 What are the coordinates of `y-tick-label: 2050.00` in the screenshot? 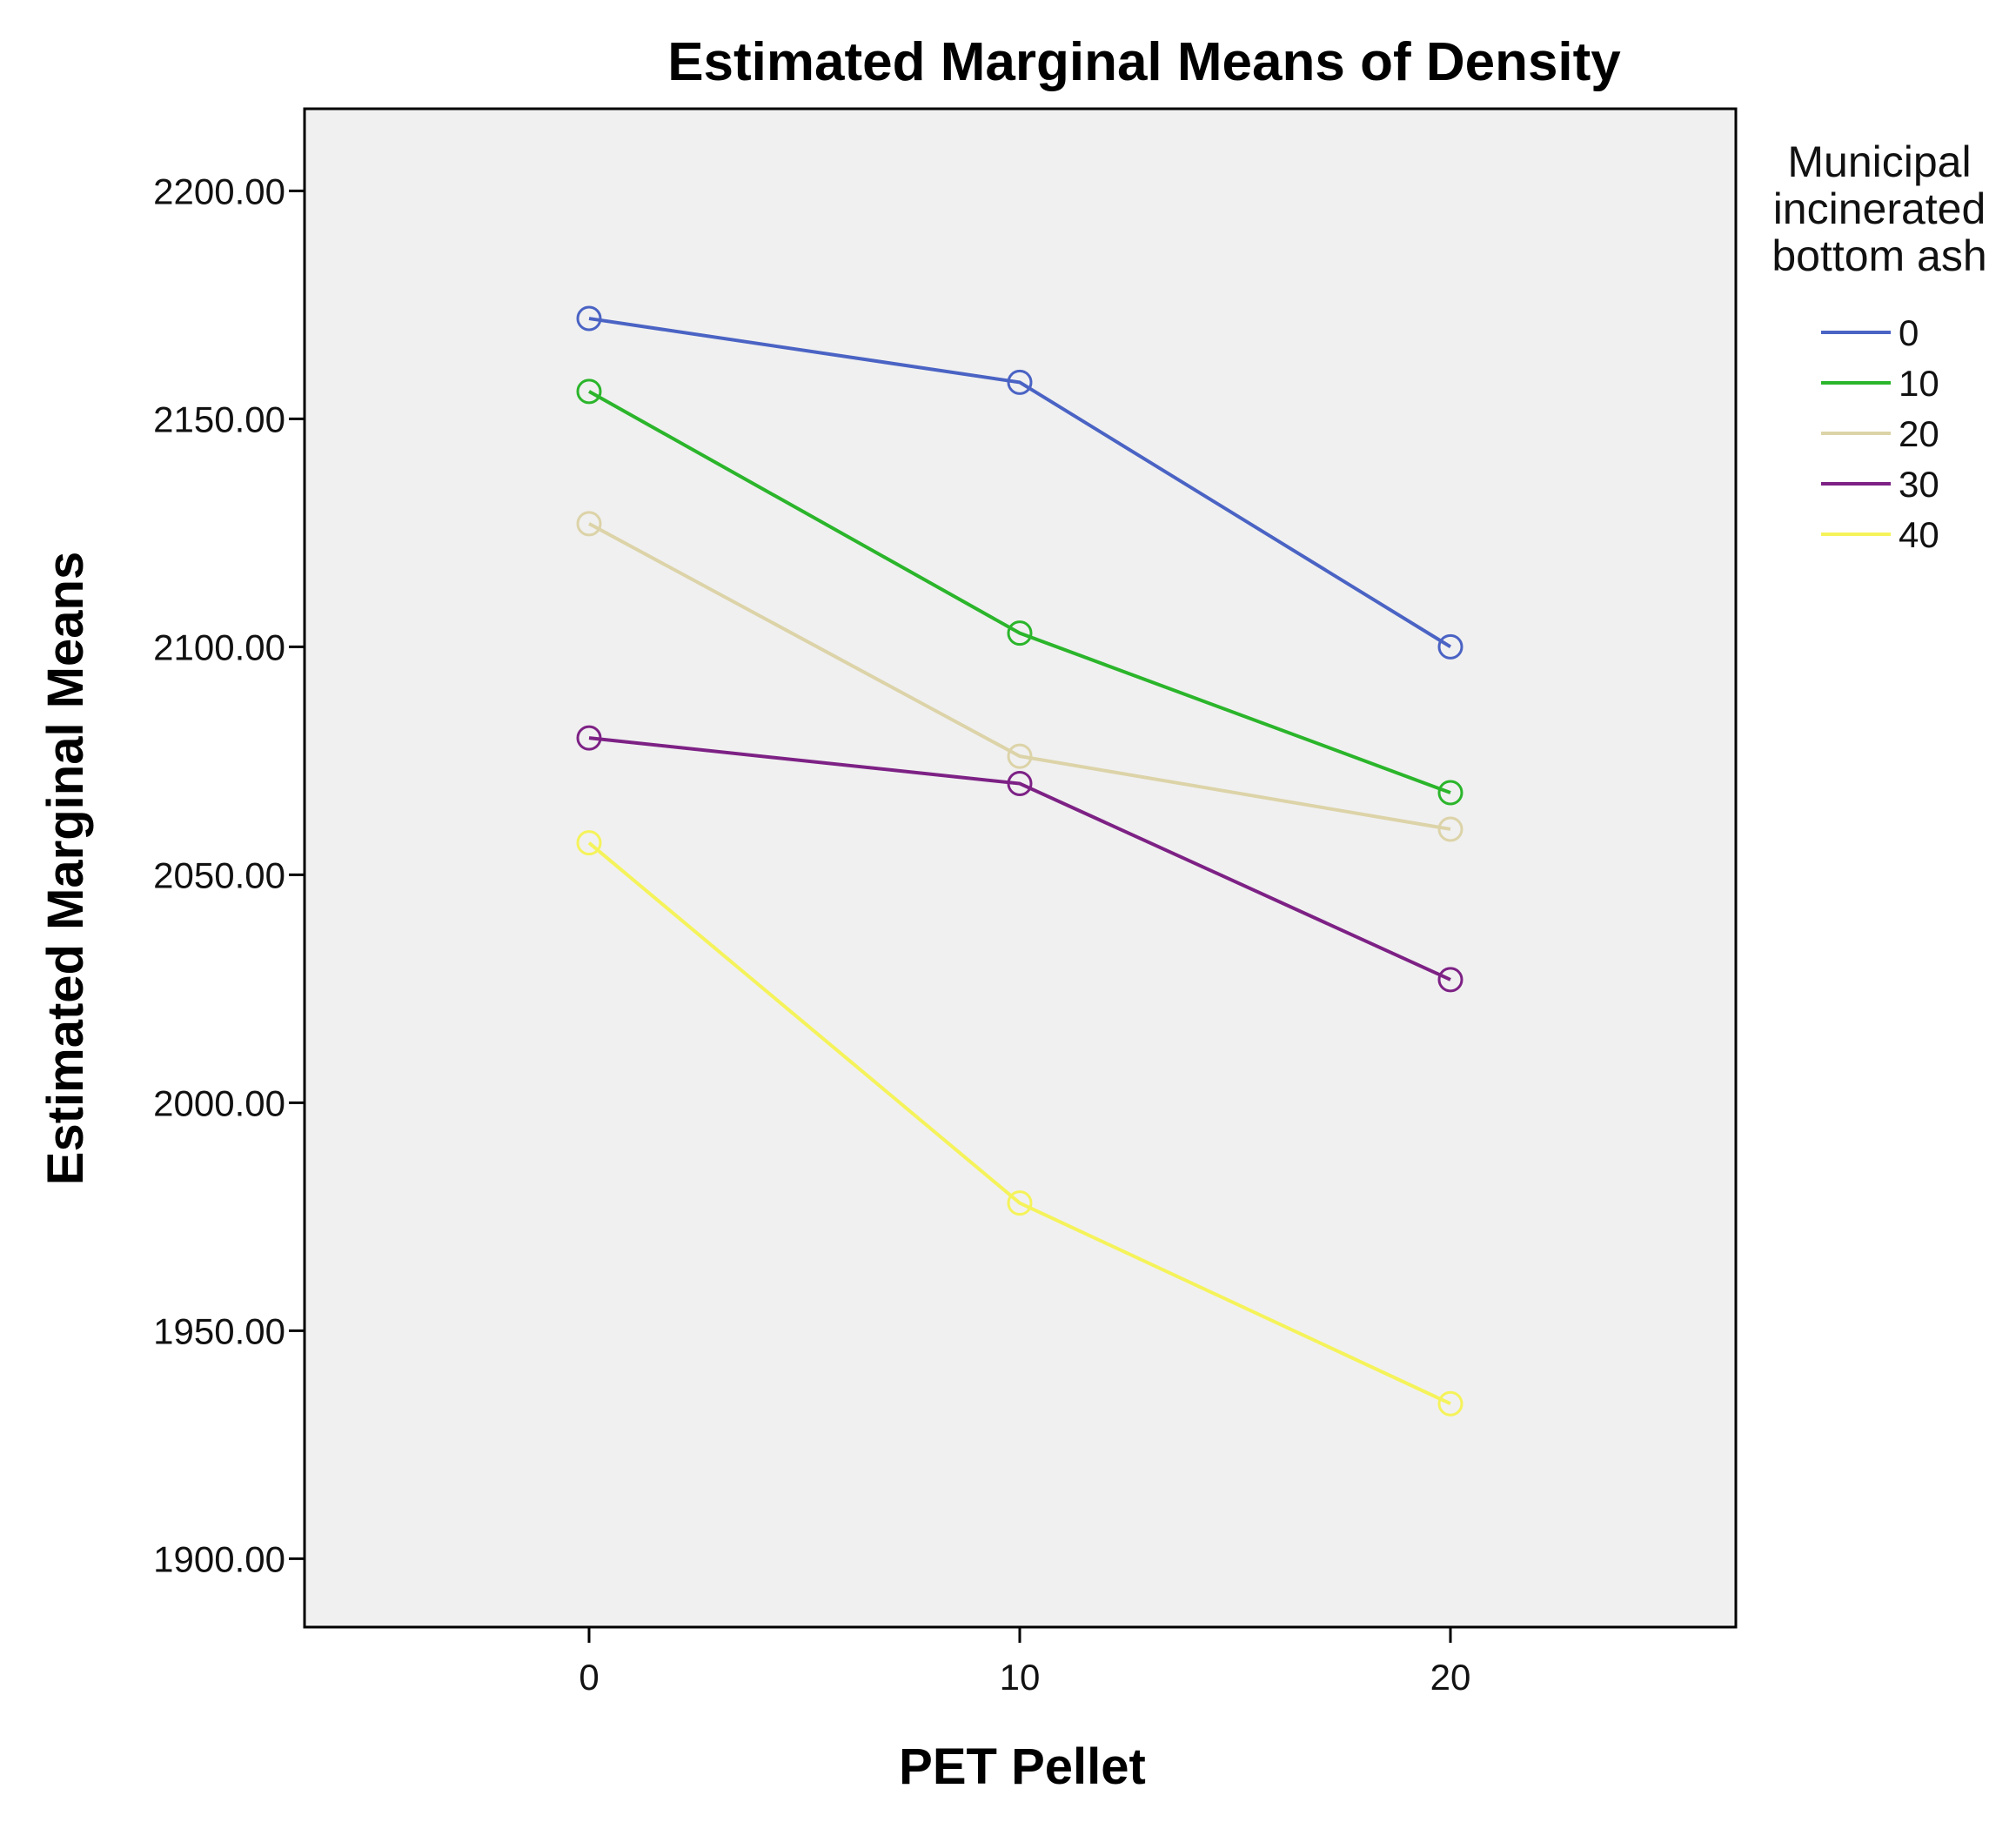 It's located at (219, 874).